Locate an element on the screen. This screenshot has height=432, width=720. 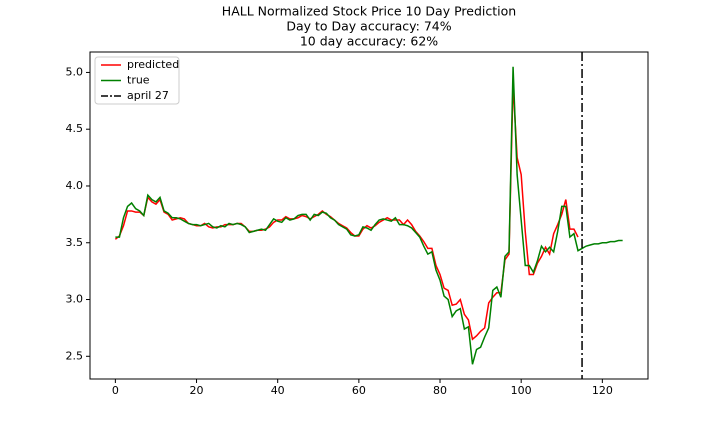
x-tick-label: 20 is located at coordinates (197, 390).